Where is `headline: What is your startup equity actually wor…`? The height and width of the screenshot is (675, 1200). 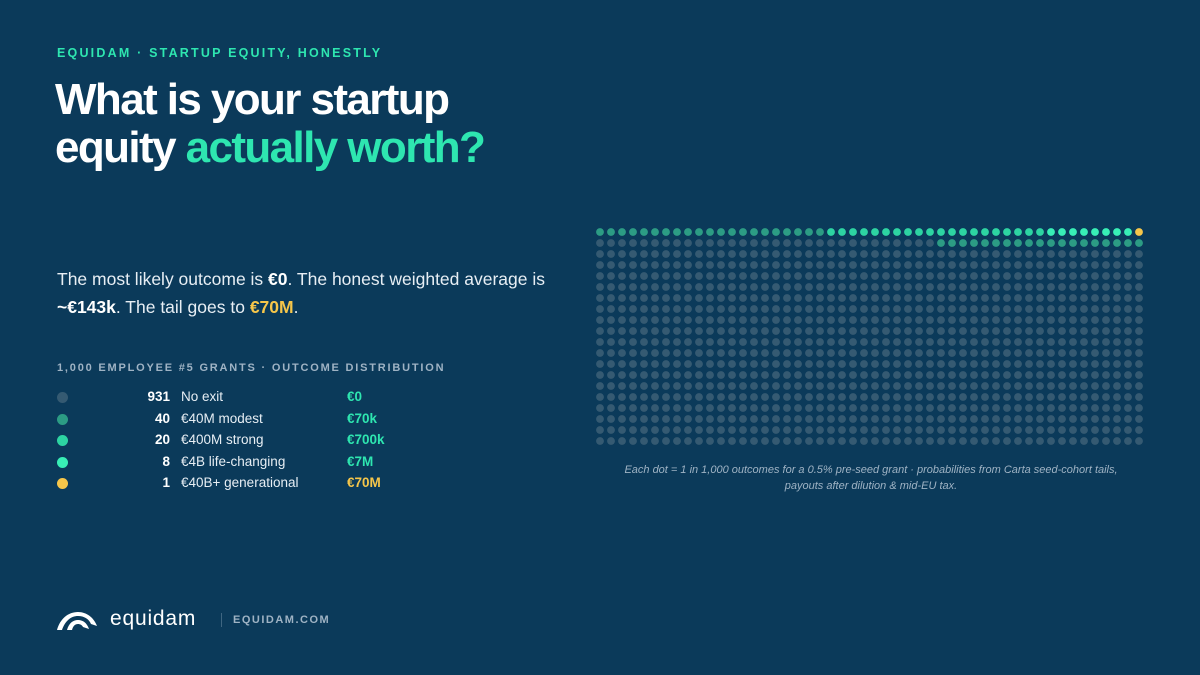
headline: What is your startup equity actually wor… is located at coordinates (270, 124).